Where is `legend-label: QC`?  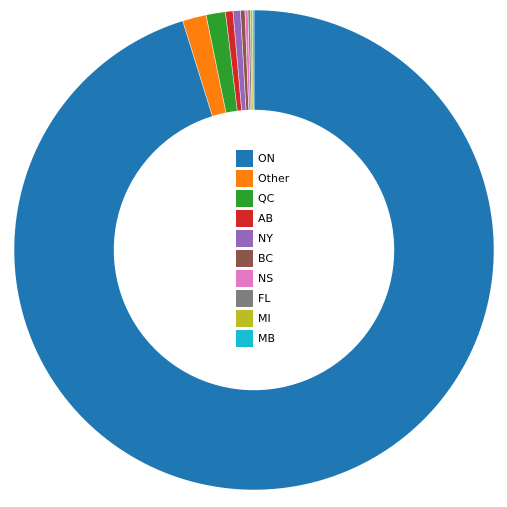
legend-label: QC is located at coordinates (266, 198).